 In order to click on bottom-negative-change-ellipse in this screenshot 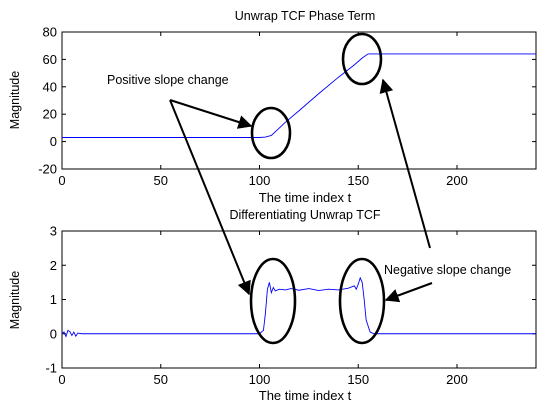, I will do `click(362, 301)`.